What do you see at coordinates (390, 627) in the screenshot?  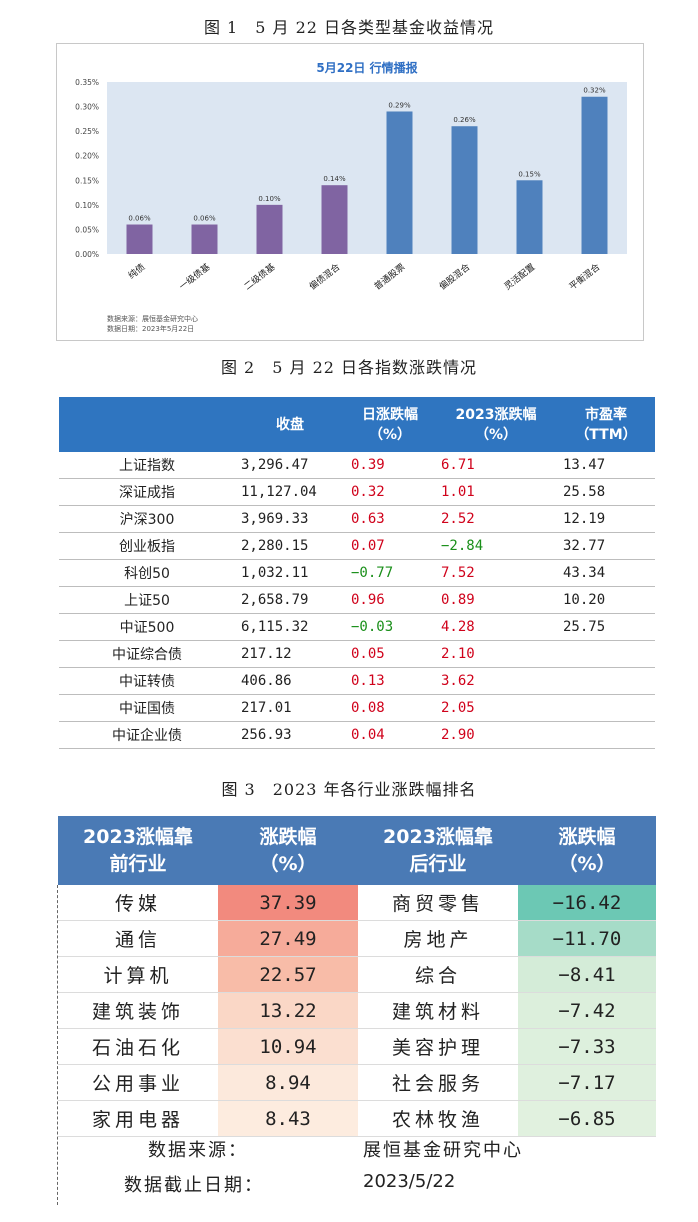 I see `day-change: −0.03` at bounding box center [390, 627].